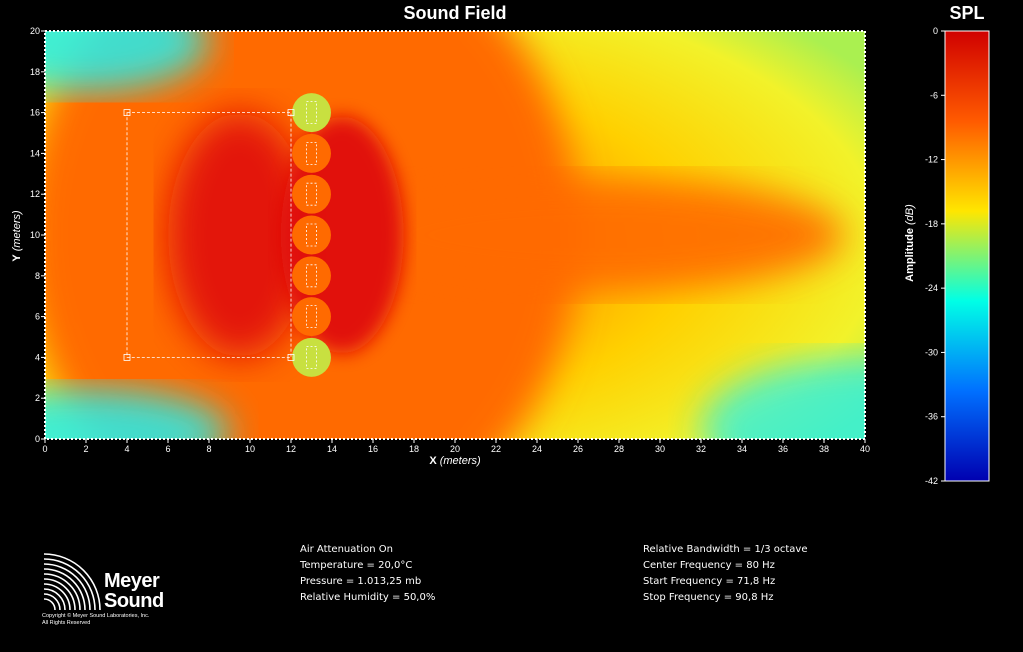 This screenshot has height=652, width=1023. What do you see at coordinates (742, 449) in the screenshot?
I see `x-tick-label: 34` at bounding box center [742, 449].